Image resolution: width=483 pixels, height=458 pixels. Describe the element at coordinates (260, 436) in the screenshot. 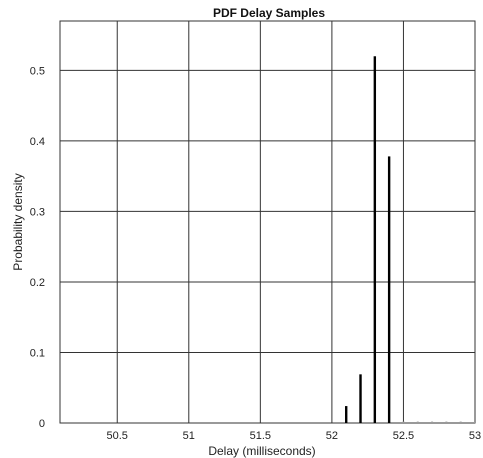

I see `x-tick-label: 51.5` at that location.